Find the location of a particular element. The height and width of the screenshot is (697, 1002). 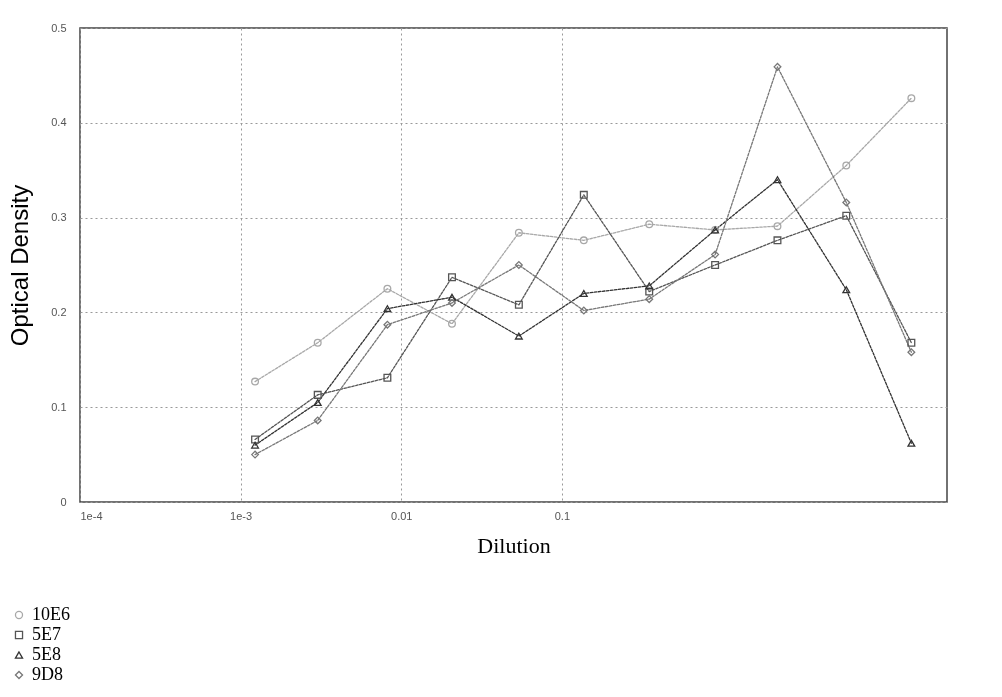

x-axis-title: Dilution is located at coordinates (514, 545).